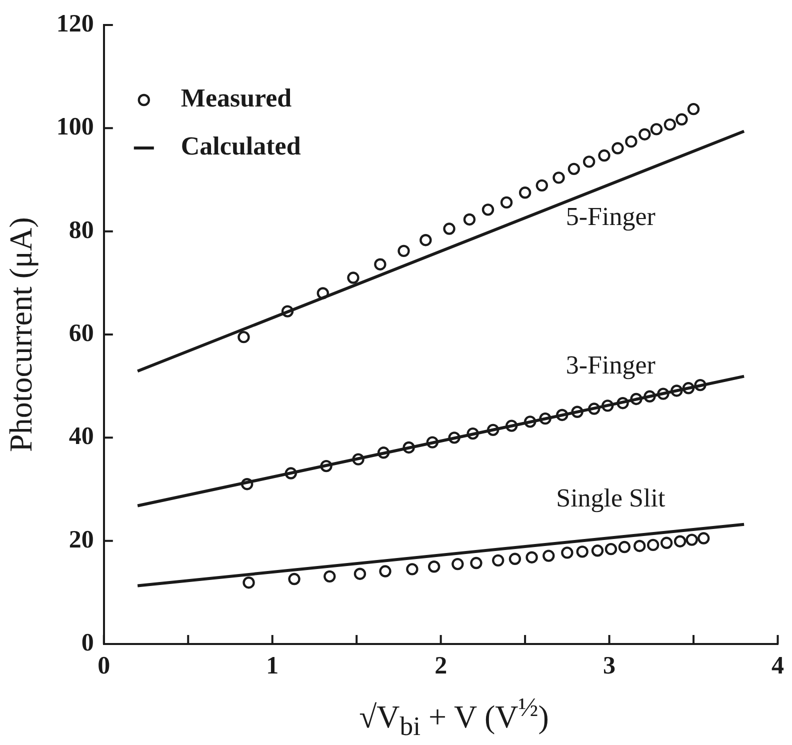 The image size is (792, 745). Describe the element at coordinates (241, 146) in the screenshot. I see `legend-label: Calculated` at that location.